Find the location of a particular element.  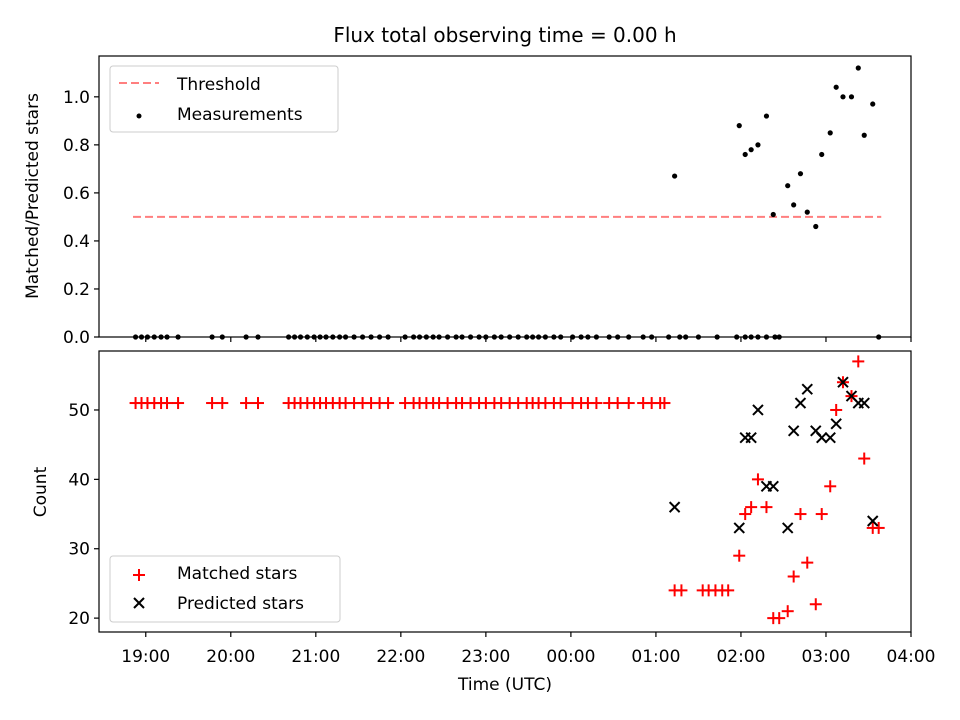

top-legend-box is located at coordinates (224, 99).